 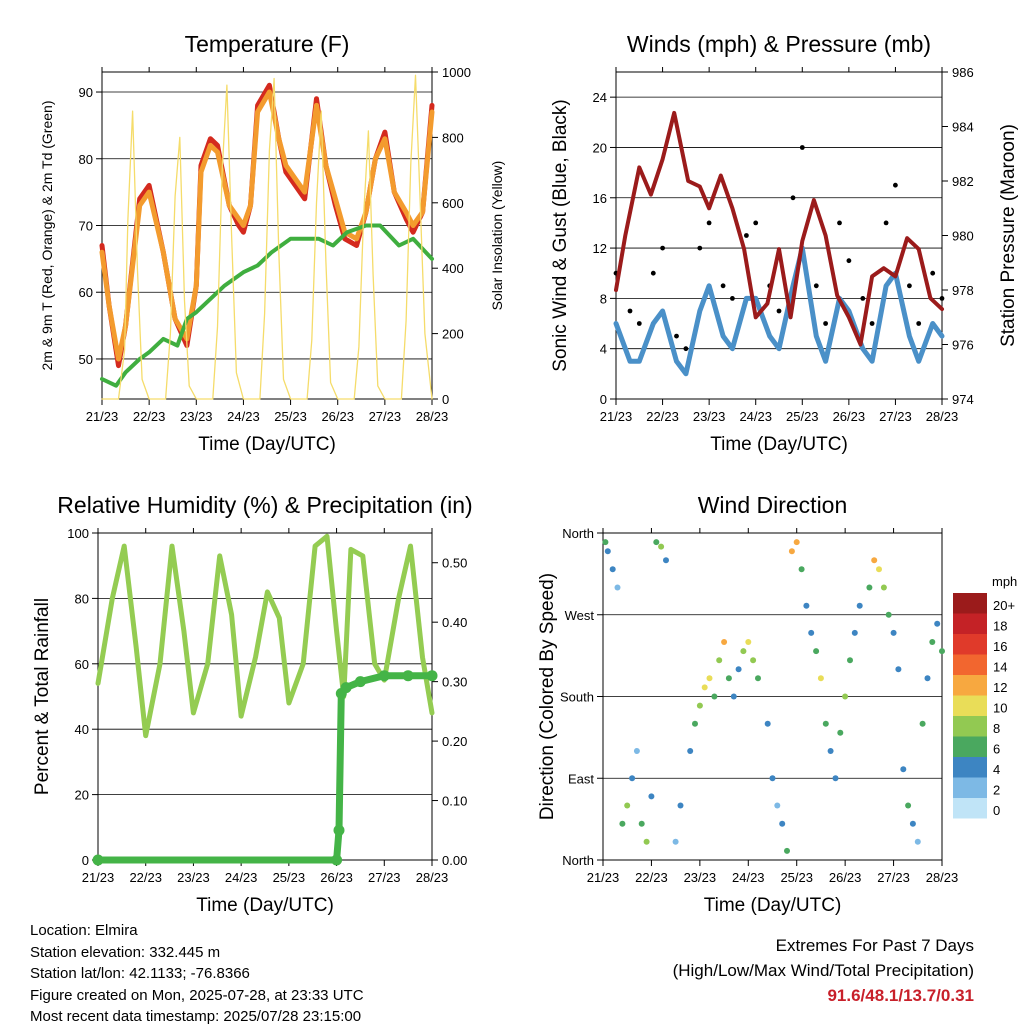 I want to click on y-tick-label-0-4: 90, so click(x=86, y=92).